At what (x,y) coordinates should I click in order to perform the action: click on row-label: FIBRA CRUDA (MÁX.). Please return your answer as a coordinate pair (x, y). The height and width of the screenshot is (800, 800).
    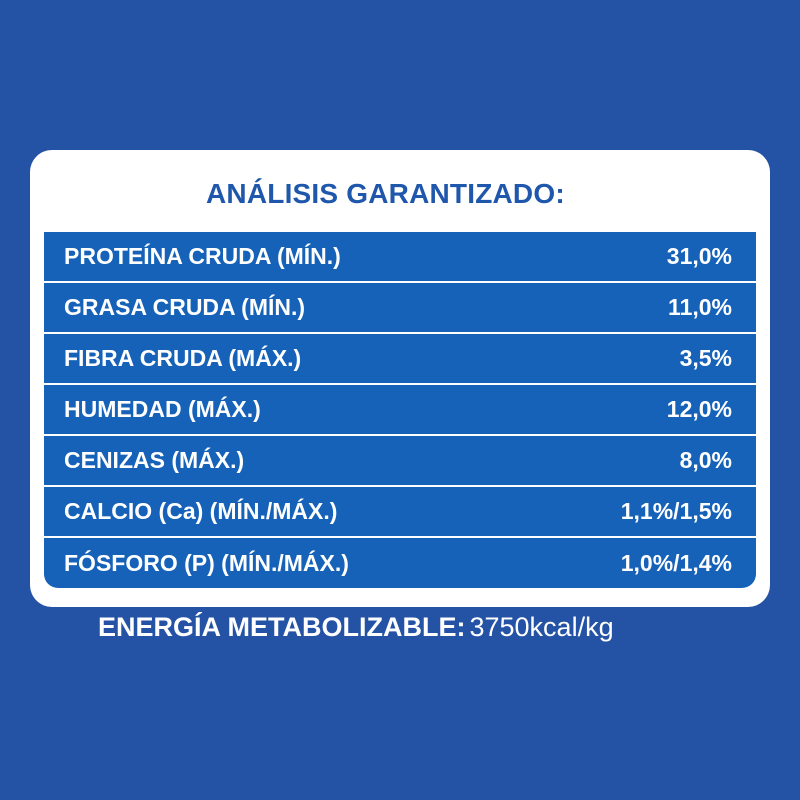
    Looking at the image, I should click on (183, 358).